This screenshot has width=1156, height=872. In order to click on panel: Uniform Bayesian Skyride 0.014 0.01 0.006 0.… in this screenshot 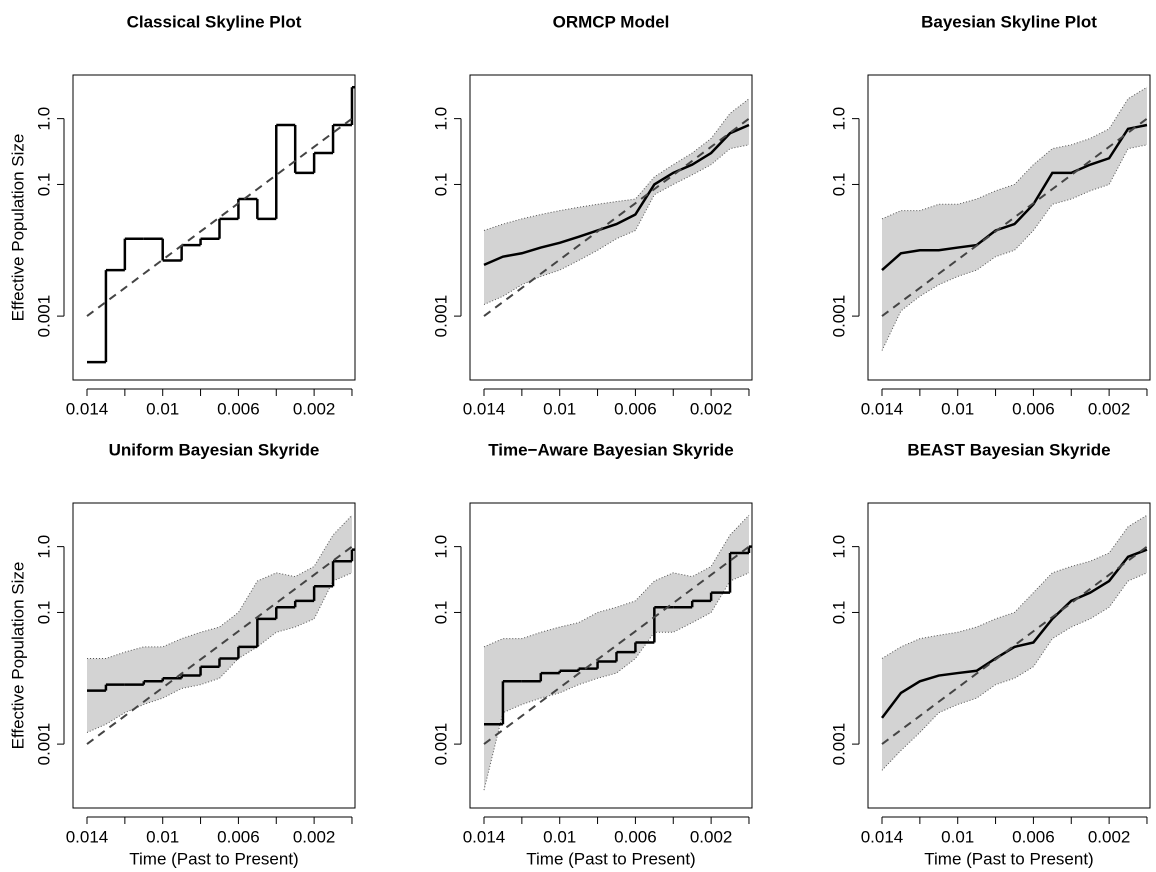, I will do `click(182, 654)`.